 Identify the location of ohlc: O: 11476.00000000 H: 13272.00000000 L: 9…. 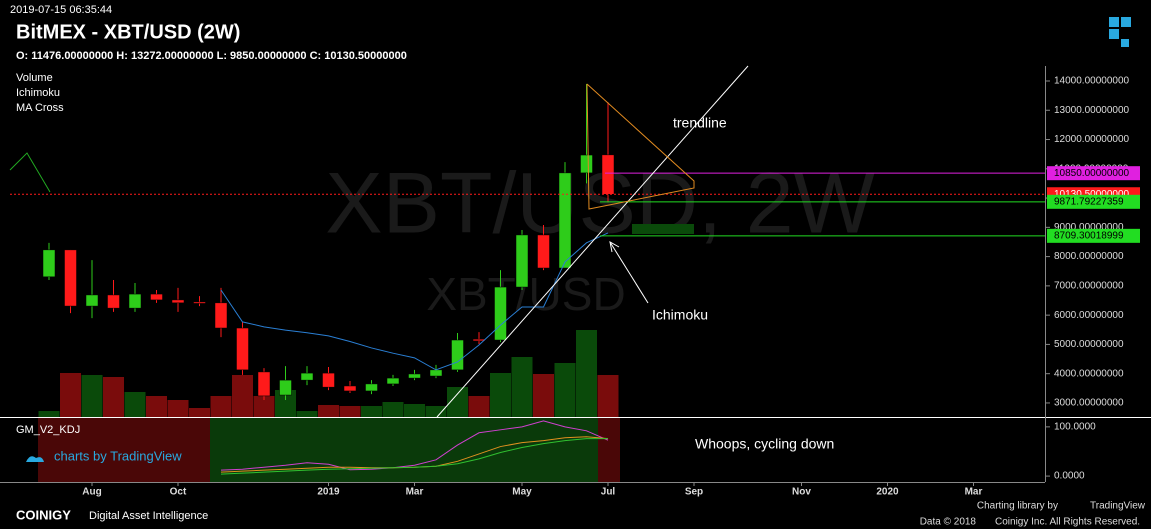
(211, 56).